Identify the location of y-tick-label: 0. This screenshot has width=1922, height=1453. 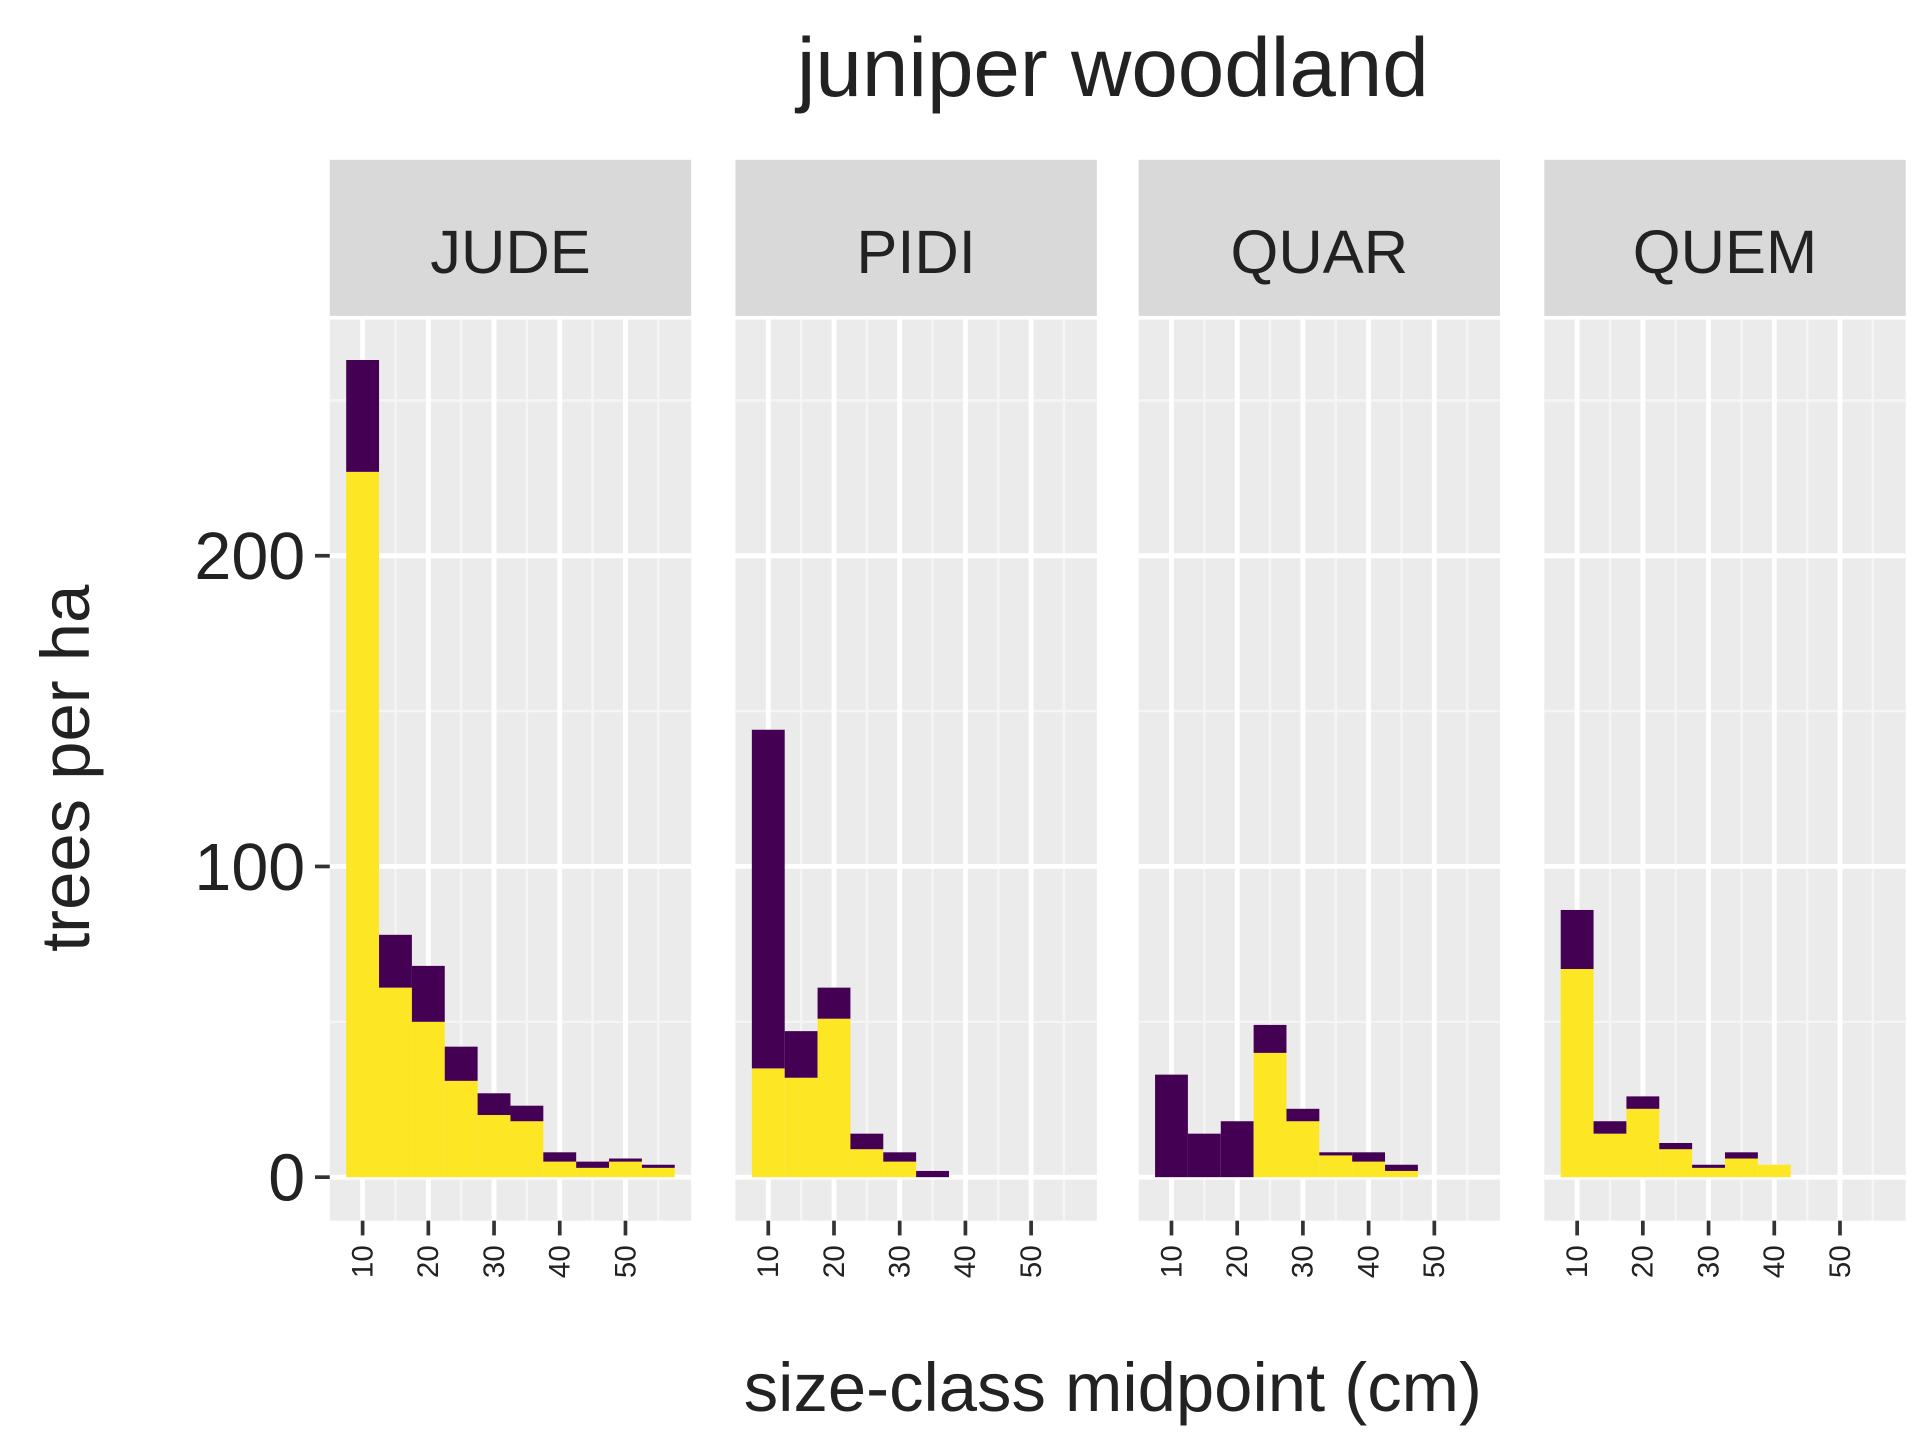
(286, 1179).